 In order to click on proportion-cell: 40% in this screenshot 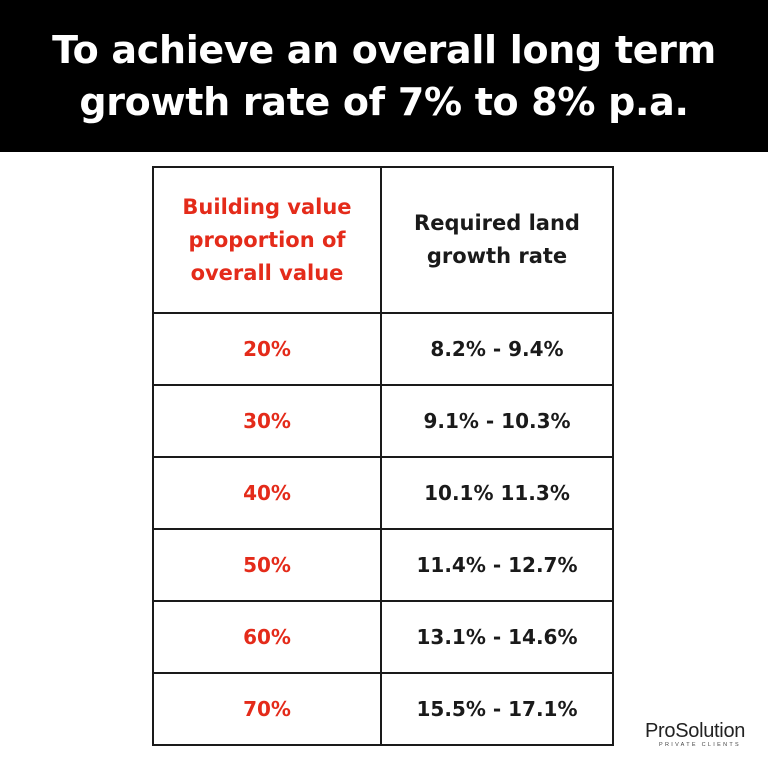, I will do `click(267, 493)`.